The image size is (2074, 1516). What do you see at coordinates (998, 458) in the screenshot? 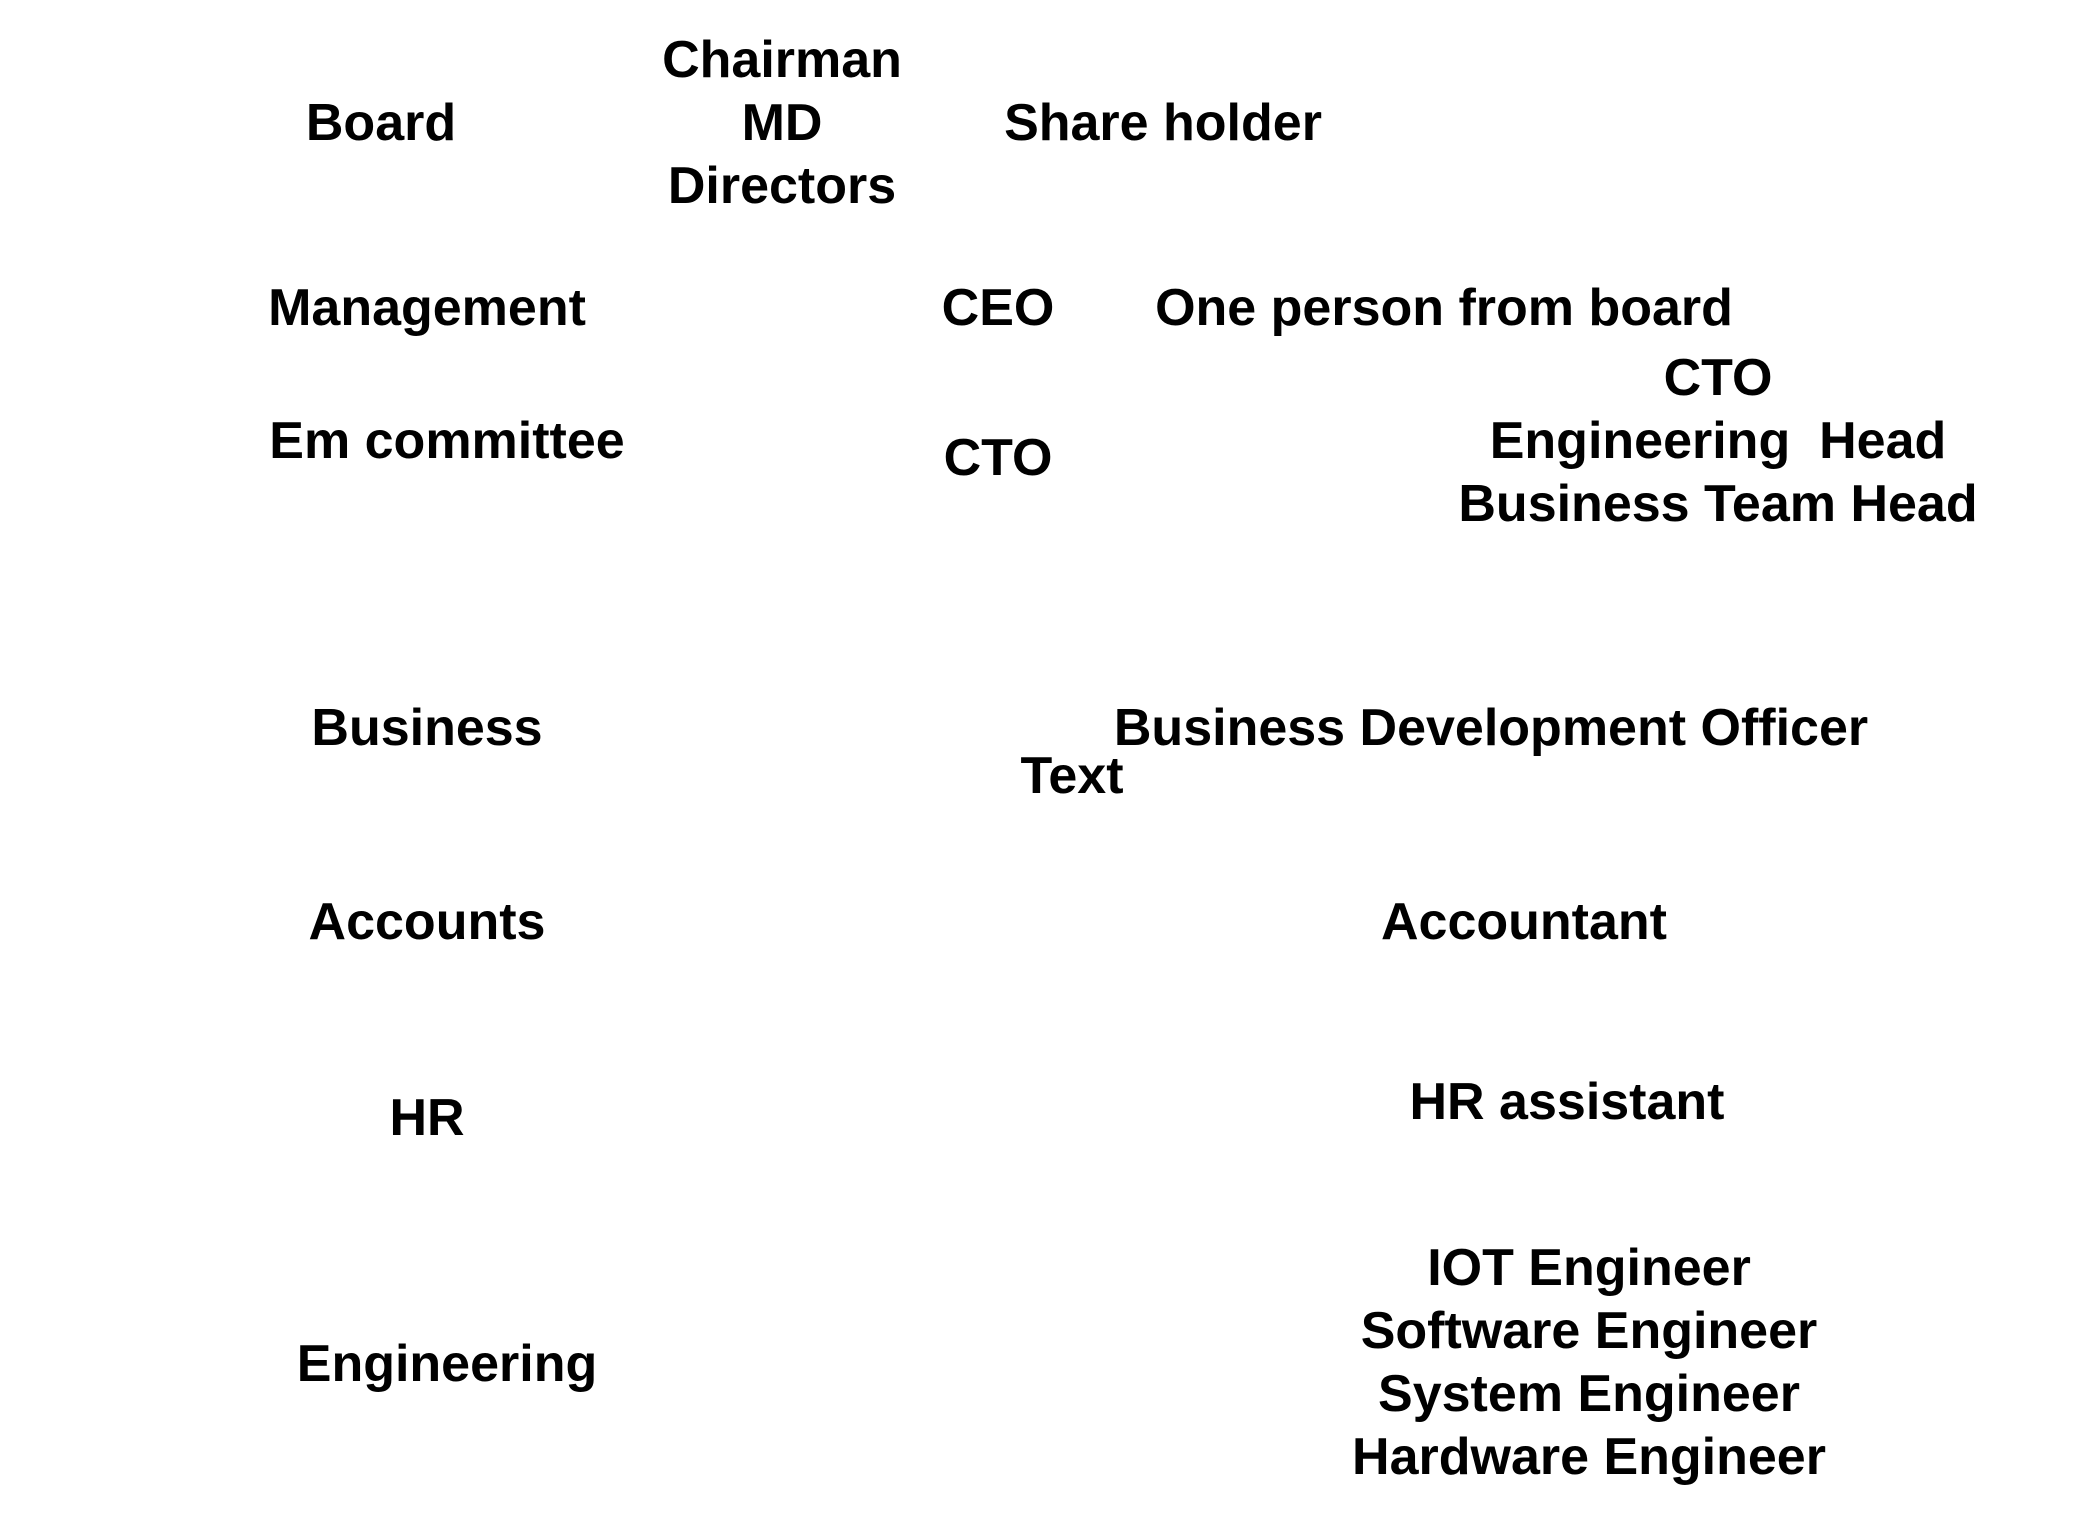
I see `em-committee-role-cto: CTO` at bounding box center [998, 458].